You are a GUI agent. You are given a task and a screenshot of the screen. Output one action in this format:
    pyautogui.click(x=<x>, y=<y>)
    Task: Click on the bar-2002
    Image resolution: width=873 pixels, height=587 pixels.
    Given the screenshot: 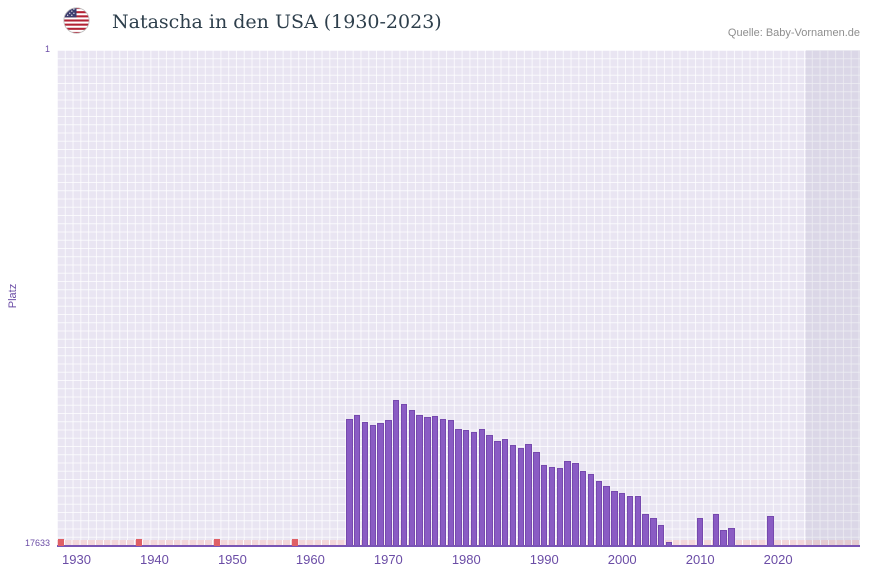 What is the action you would take?
    pyautogui.click(x=637, y=520)
    